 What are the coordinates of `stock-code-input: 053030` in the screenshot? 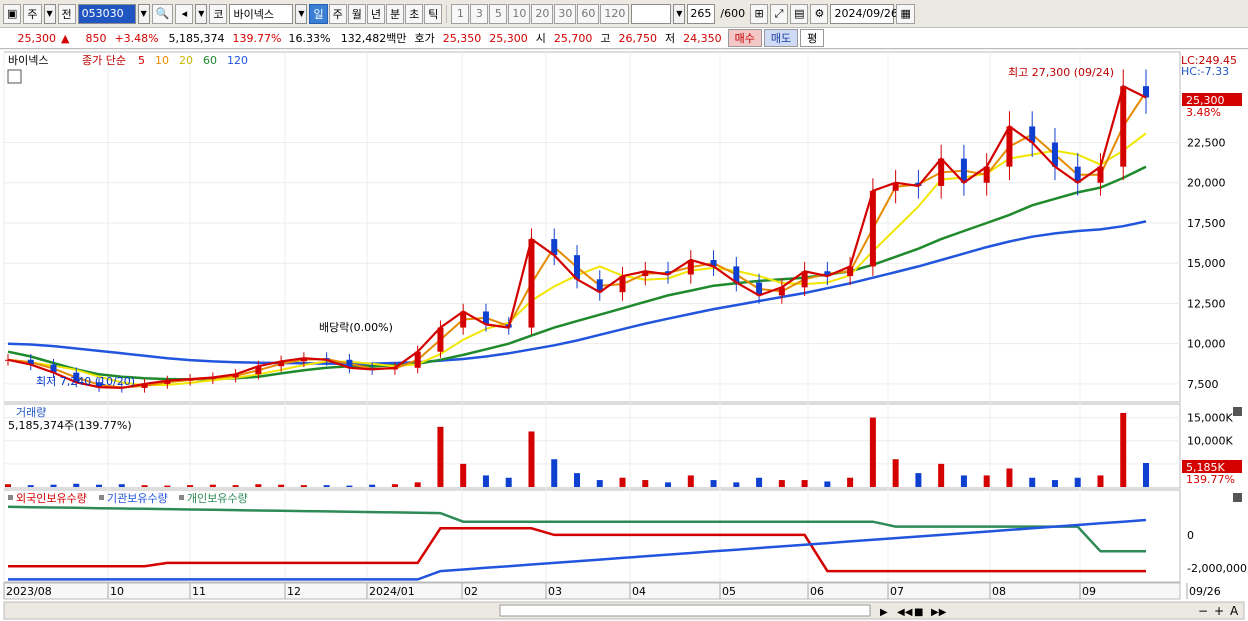 It's located at (106, 13).